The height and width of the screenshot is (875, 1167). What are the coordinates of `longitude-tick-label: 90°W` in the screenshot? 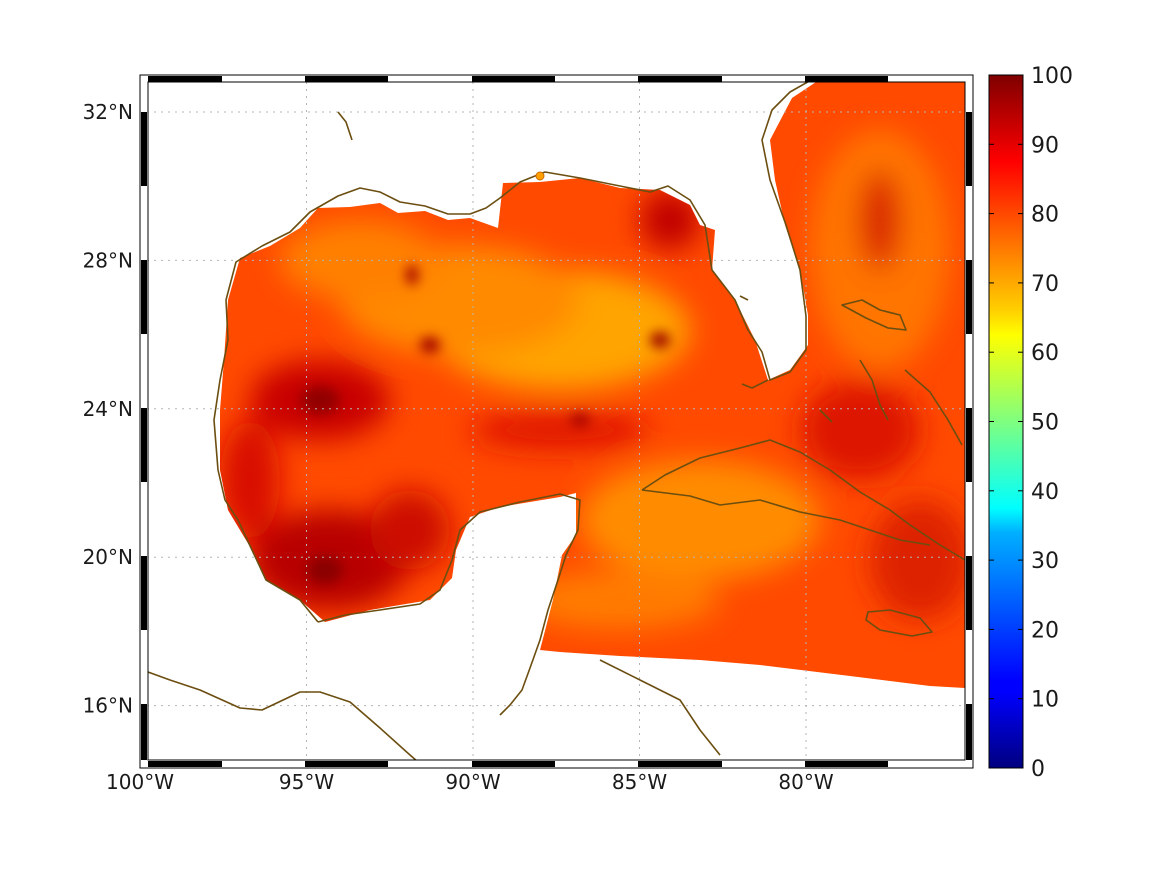 It's located at (472, 782).